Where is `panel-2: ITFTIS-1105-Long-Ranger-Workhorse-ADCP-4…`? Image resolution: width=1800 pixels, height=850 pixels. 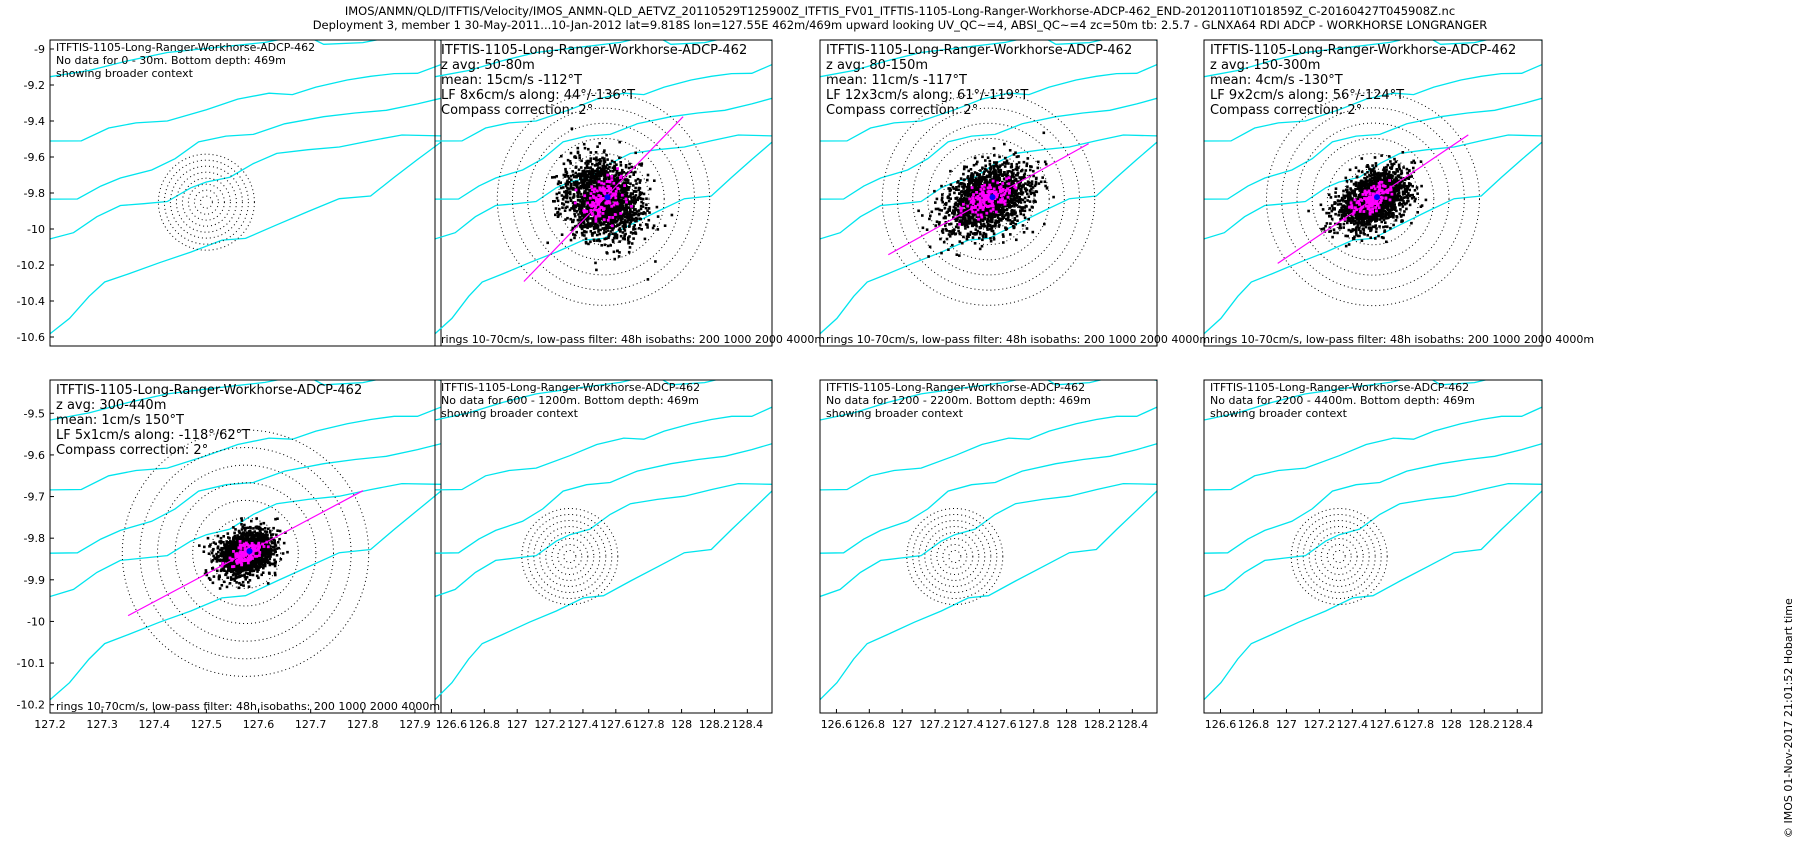 panel-2: ITFTIS-1105-Long-Ranger-Workhorse-ADCP-4… is located at coordinates (629, 193).